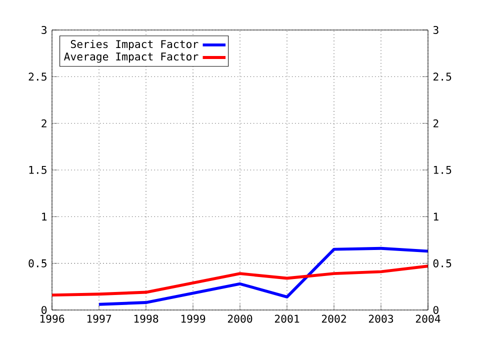 The height and width of the screenshot is (350, 480). Describe the element at coordinates (134, 45) in the screenshot. I see `legend-label: Series Impact Factor` at that location.